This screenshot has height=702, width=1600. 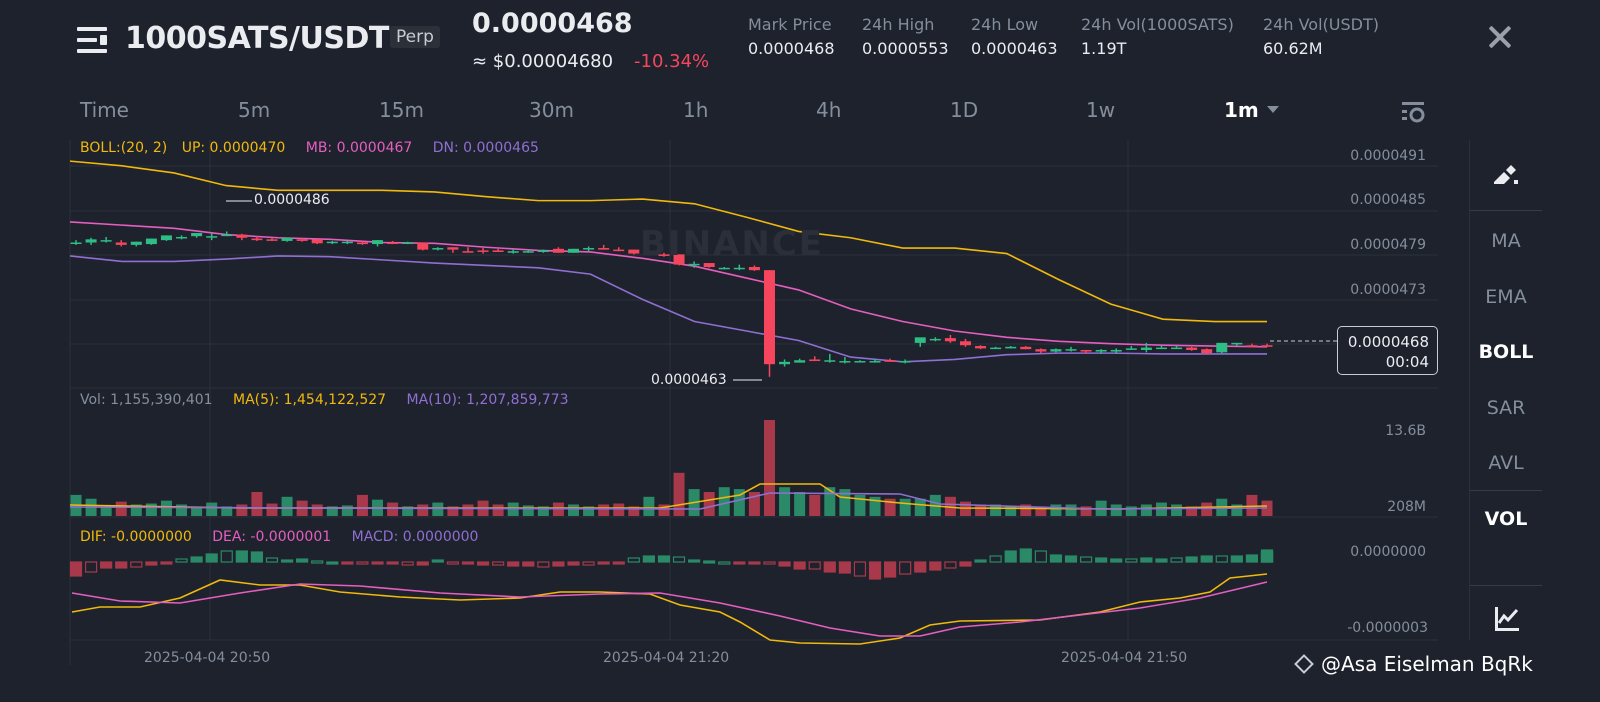 I want to click on stat-value: 1.19T, so click(x=1104, y=48).